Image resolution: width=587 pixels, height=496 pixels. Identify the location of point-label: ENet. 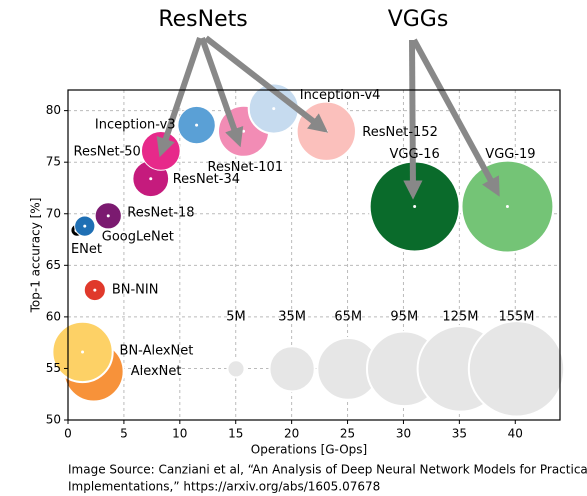
(86, 249).